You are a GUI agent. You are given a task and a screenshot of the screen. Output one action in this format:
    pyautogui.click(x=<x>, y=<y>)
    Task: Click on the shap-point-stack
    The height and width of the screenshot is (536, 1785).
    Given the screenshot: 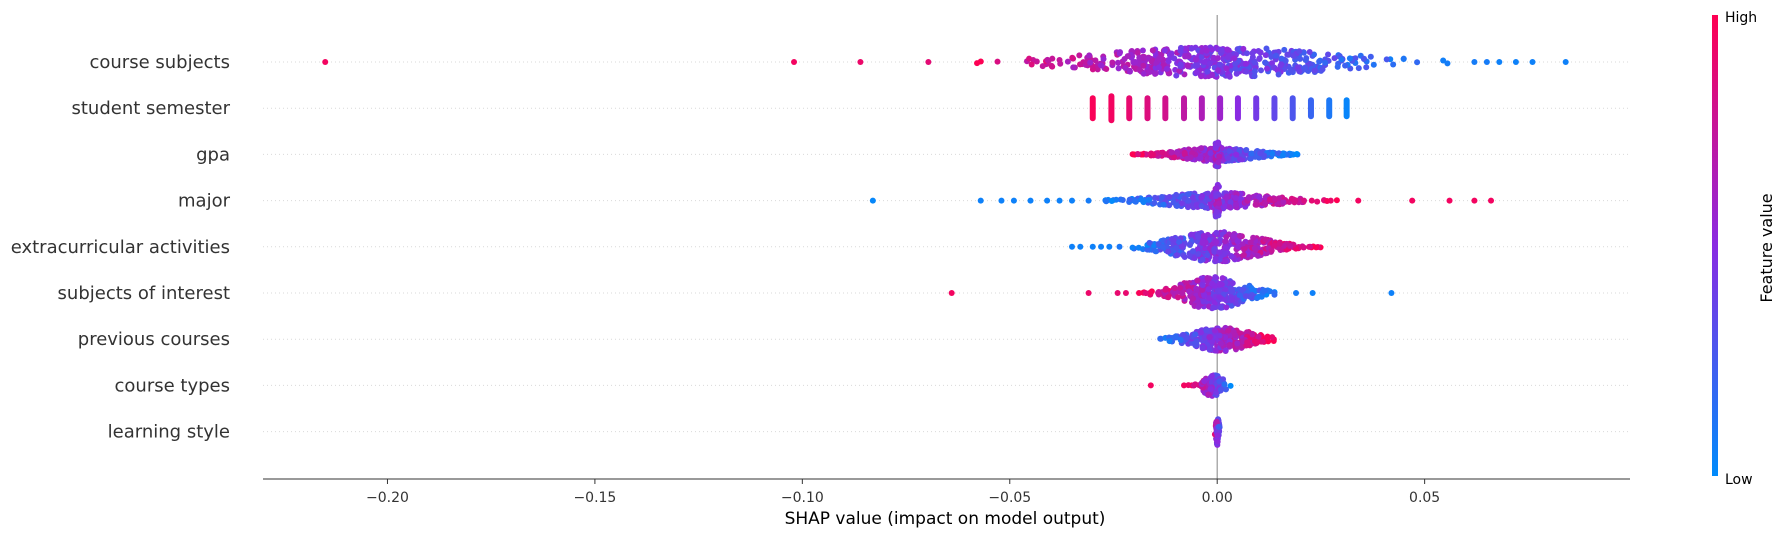 What is the action you would take?
    pyautogui.click(x=1237, y=108)
    